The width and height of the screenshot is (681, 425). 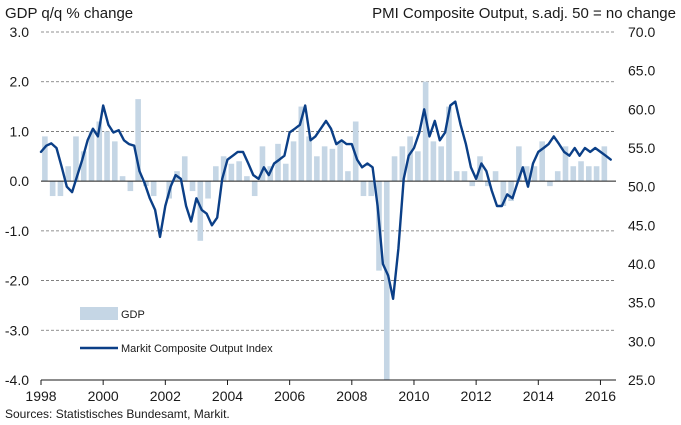 I want to click on right-tick-label: 45.0, so click(x=641, y=225).